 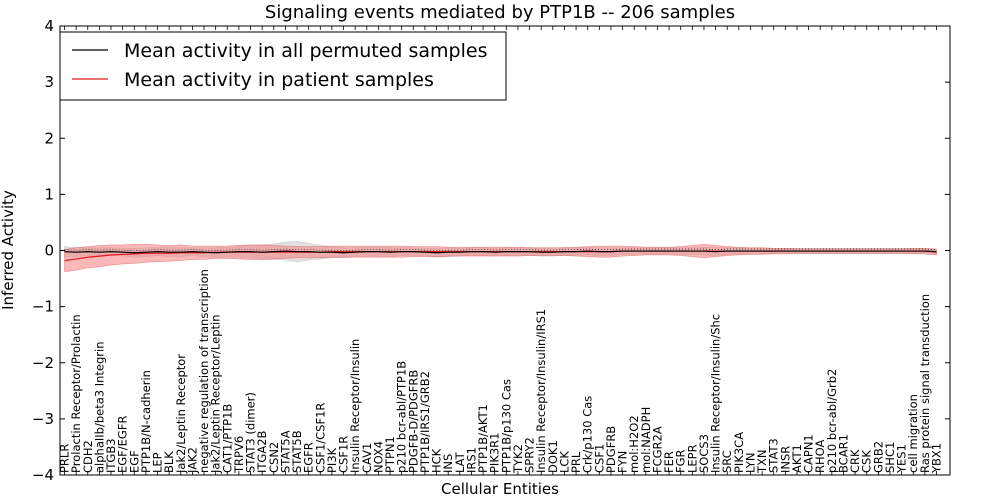 What do you see at coordinates (797, 458) in the screenshot?
I see `entity-label: AKT1` at bounding box center [797, 458].